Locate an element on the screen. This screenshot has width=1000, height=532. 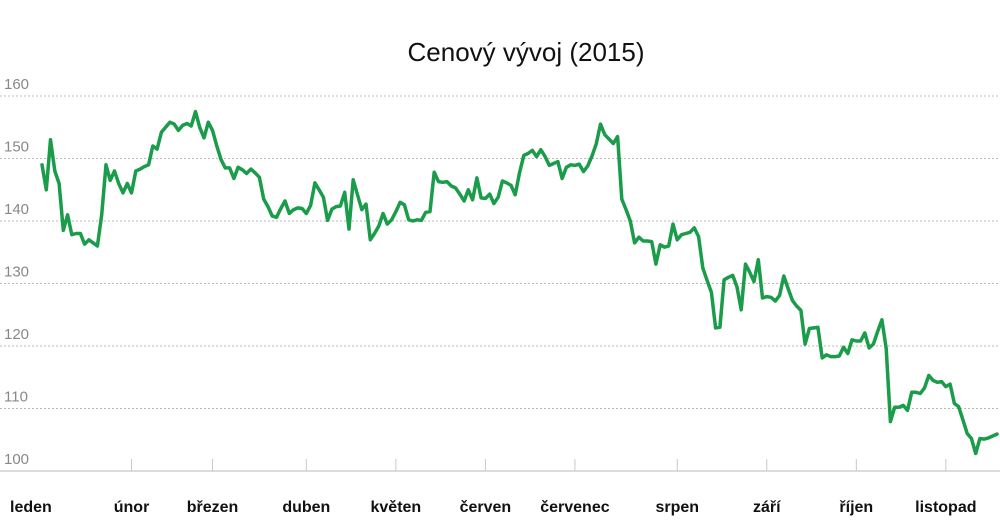
x-tick-label: říjen is located at coordinates (856, 507).